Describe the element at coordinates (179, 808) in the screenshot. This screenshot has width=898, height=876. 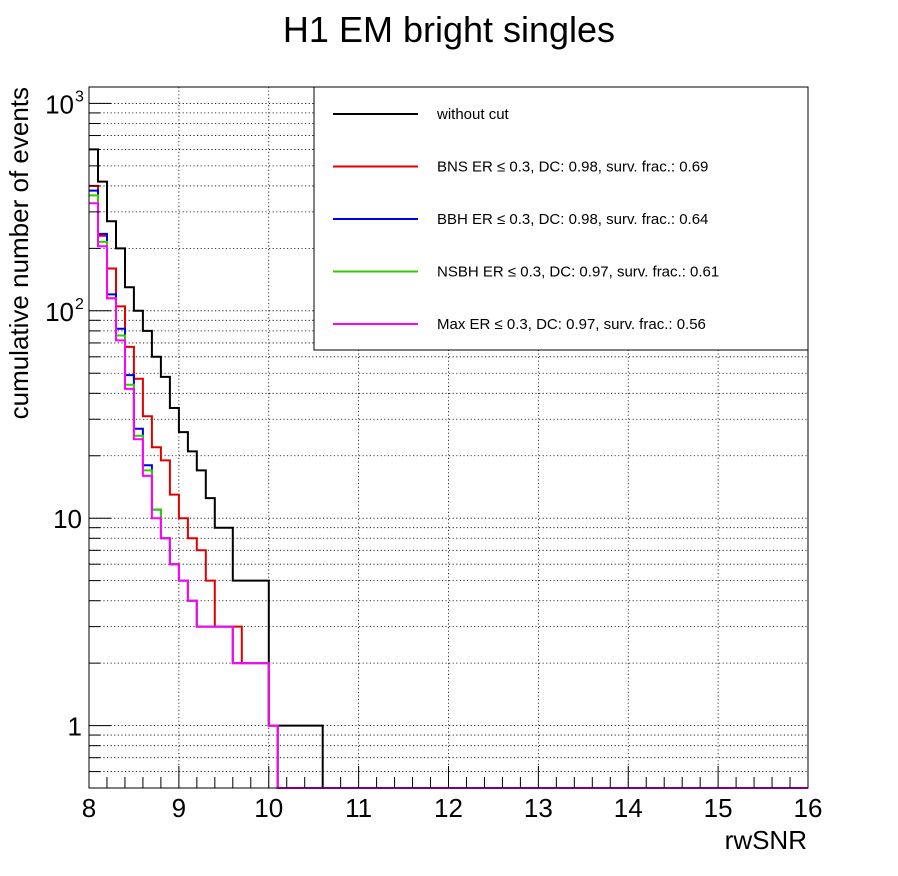
I see `x-tick-label: 9` at that location.